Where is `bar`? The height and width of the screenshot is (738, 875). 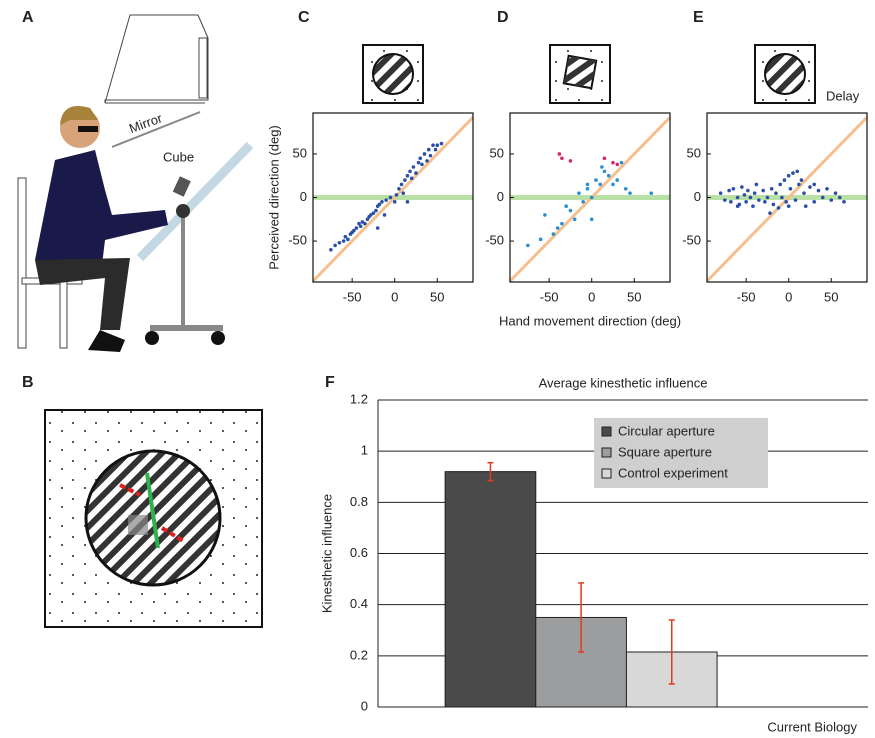 bar is located at coordinates (490, 589).